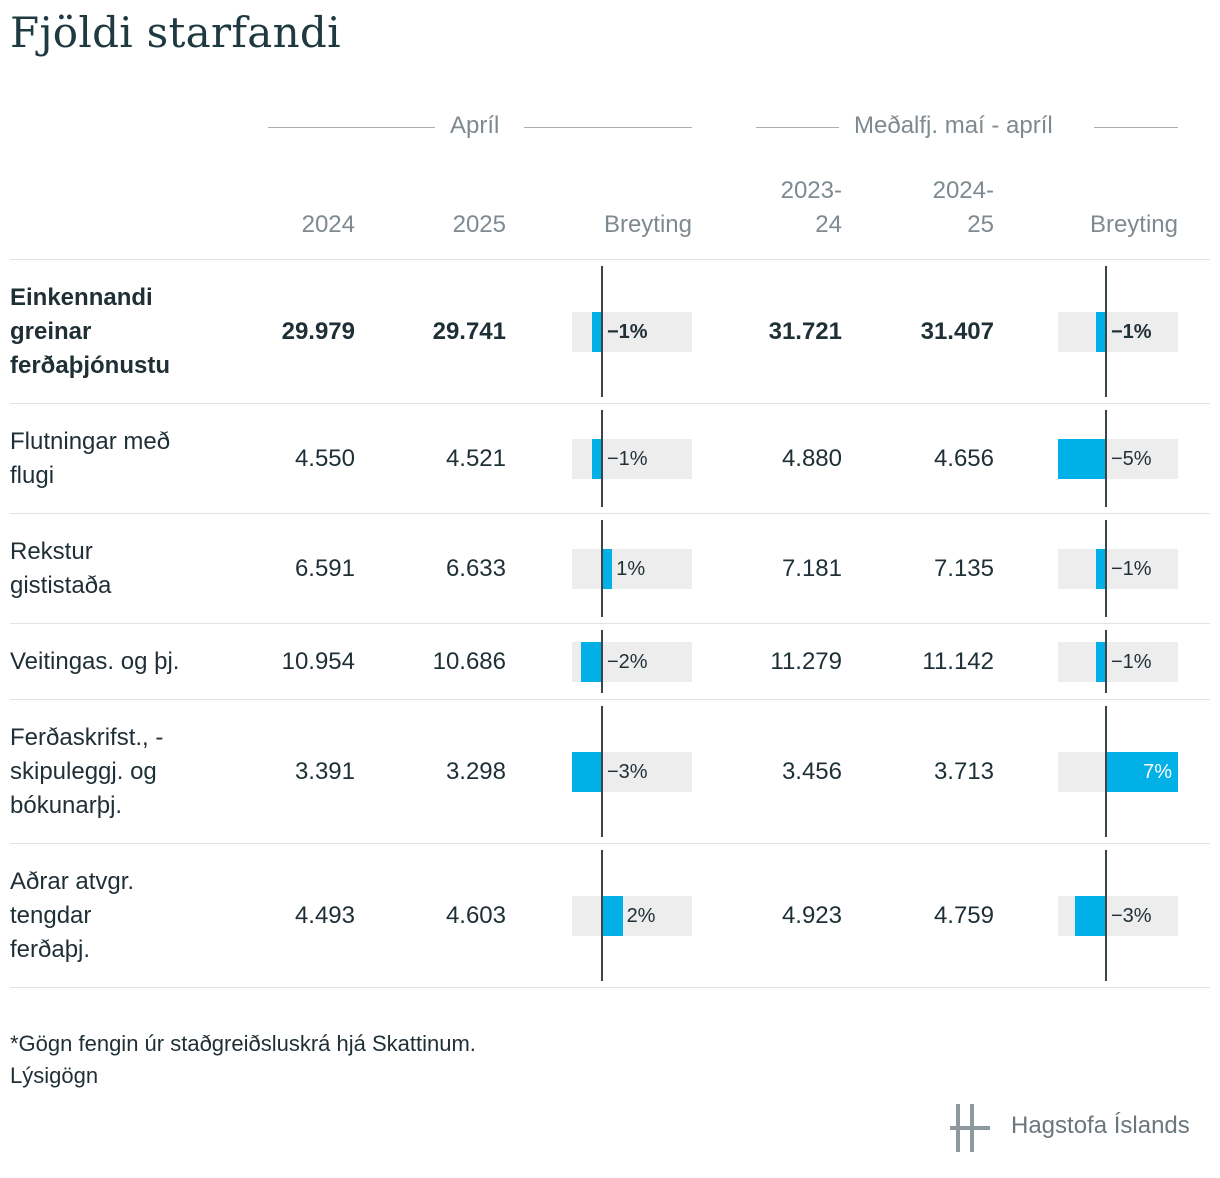 This screenshot has width=1220, height=1178. I want to click on change-label: −2%, so click(627, 661).